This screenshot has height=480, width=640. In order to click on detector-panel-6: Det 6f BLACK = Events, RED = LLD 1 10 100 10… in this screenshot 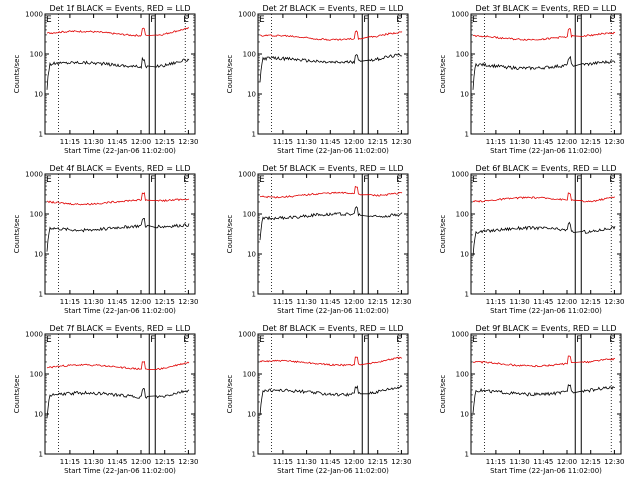, I will do `click(531, 239)`.